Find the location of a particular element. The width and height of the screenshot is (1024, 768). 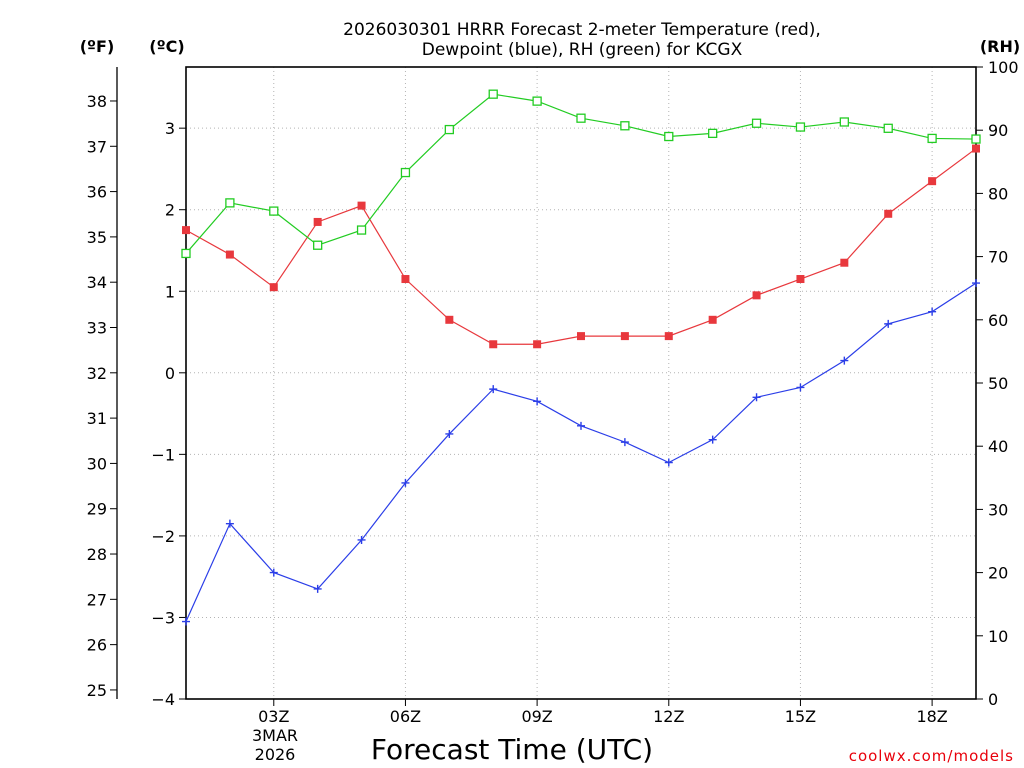

celsius-tick-label: 3 is located at coordinates (170, 128).